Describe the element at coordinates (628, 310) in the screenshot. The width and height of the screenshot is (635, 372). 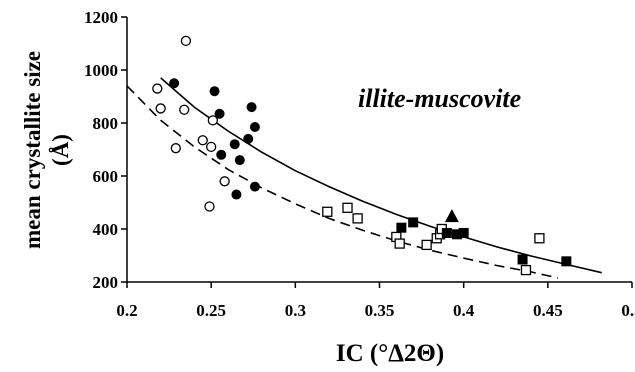
I see `x-tick-label: 0.5` at that location.